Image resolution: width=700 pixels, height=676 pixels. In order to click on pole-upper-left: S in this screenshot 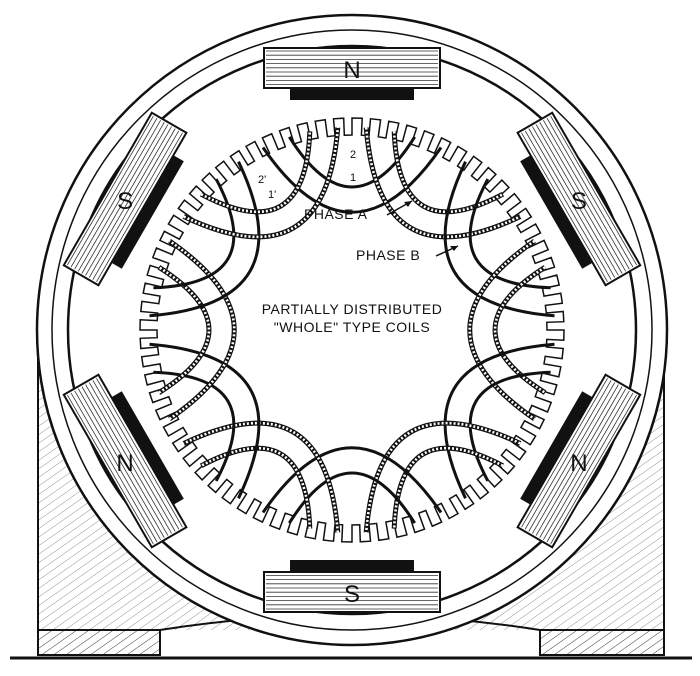, I will do `click(125, 199)`.